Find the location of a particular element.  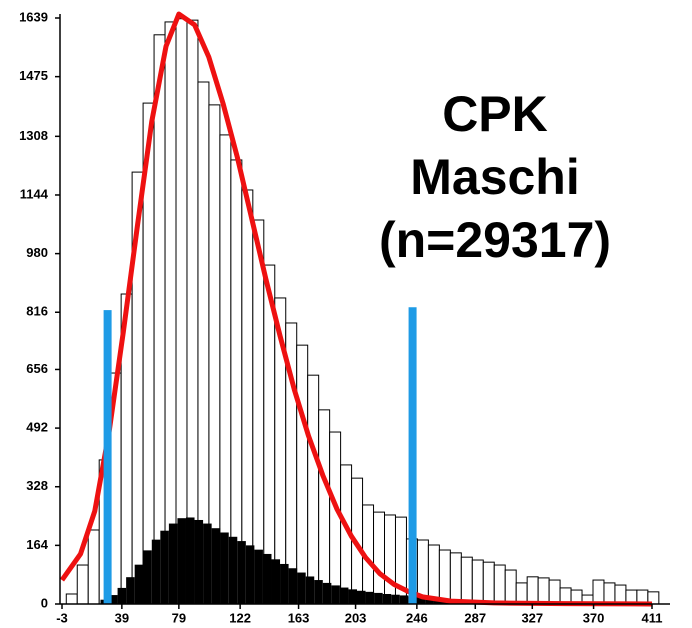

x-tick-label: -3 is located at coordinates (62, 617).